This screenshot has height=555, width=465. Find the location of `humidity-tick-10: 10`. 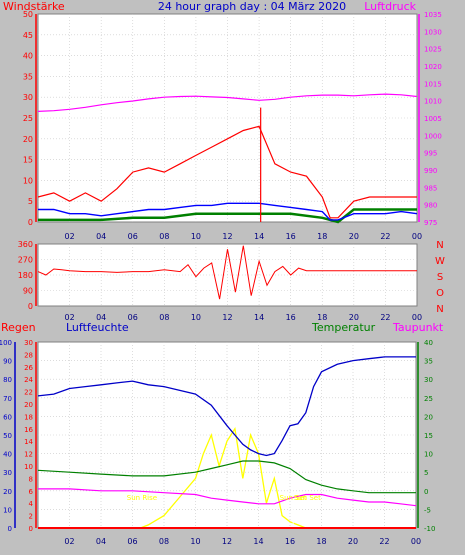

humidity-tick-10: 10 is located at coordinates (7, 510).